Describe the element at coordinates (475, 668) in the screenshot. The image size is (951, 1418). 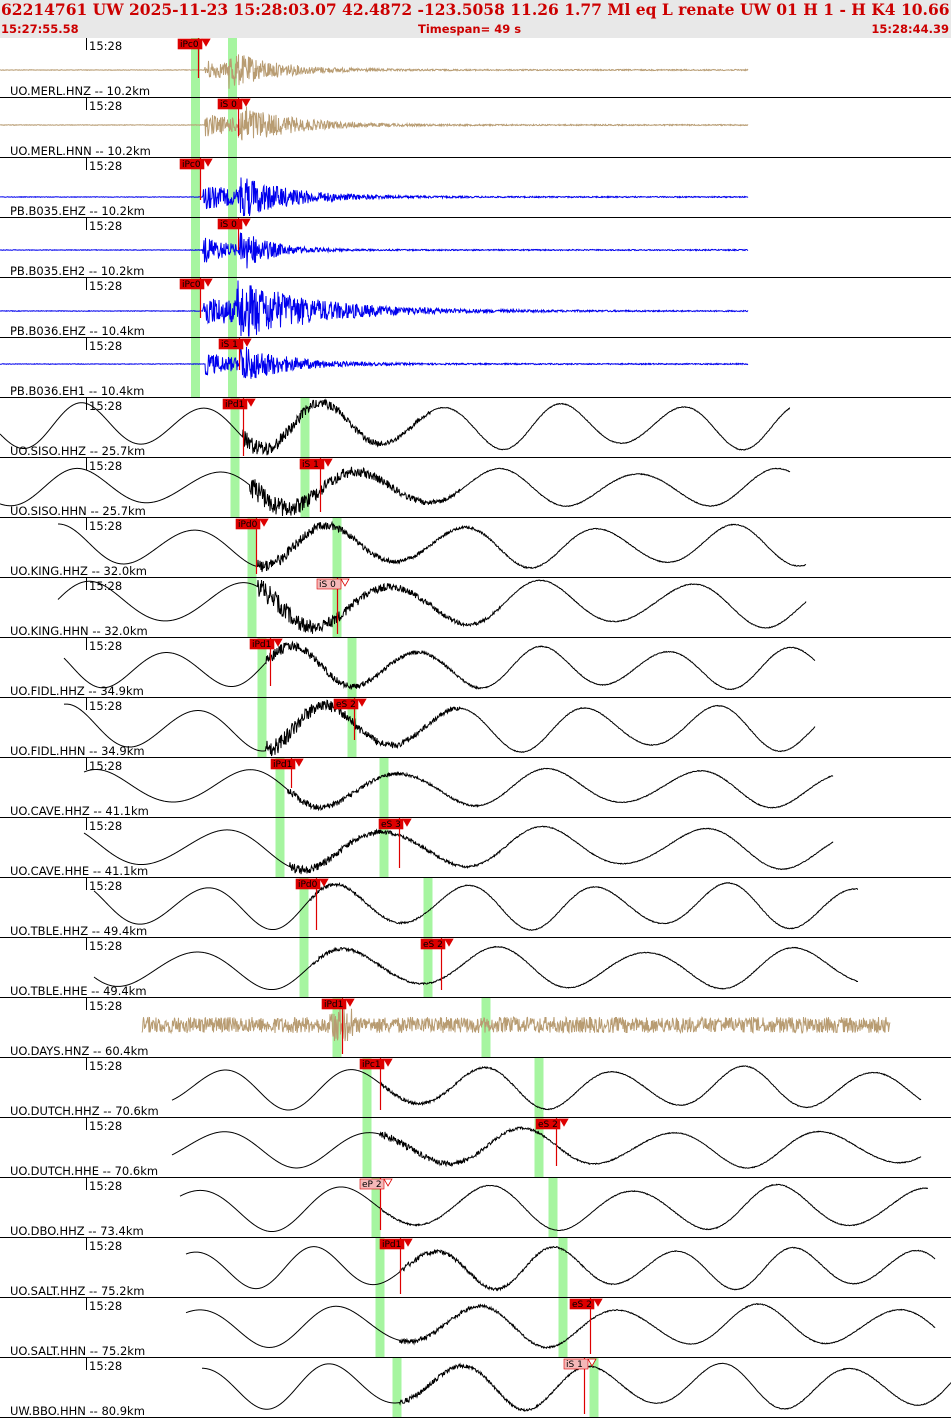
I see `trace-panel: 15:28 iPd1 UO.FIDL.HHZ -- 34.9km` at that location.